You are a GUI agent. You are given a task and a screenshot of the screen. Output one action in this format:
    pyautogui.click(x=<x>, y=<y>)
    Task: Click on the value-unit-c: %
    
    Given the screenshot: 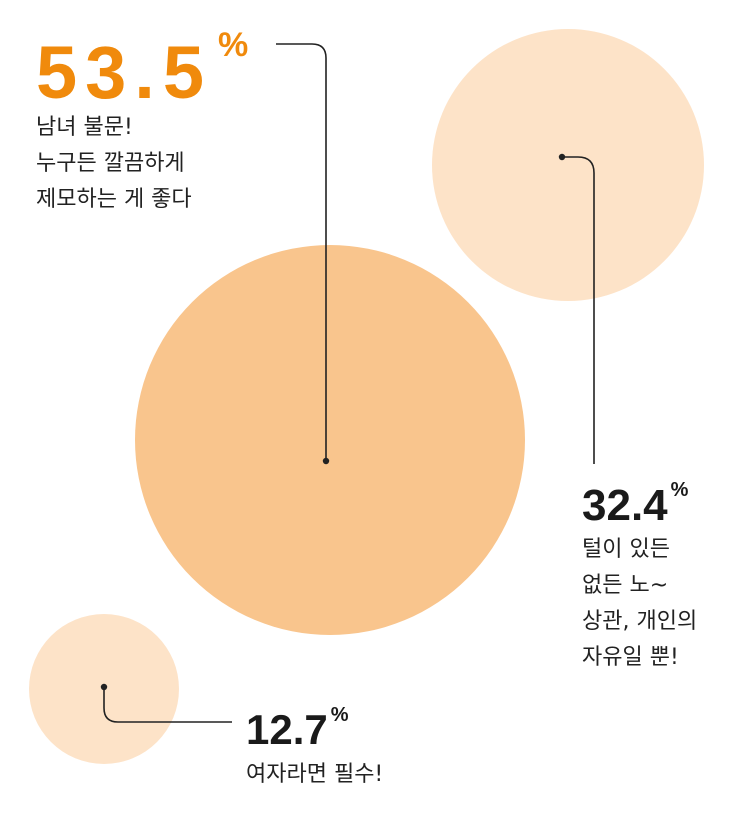 What is the action you would take?
    pyautogui.click(x=340, y=715)
    